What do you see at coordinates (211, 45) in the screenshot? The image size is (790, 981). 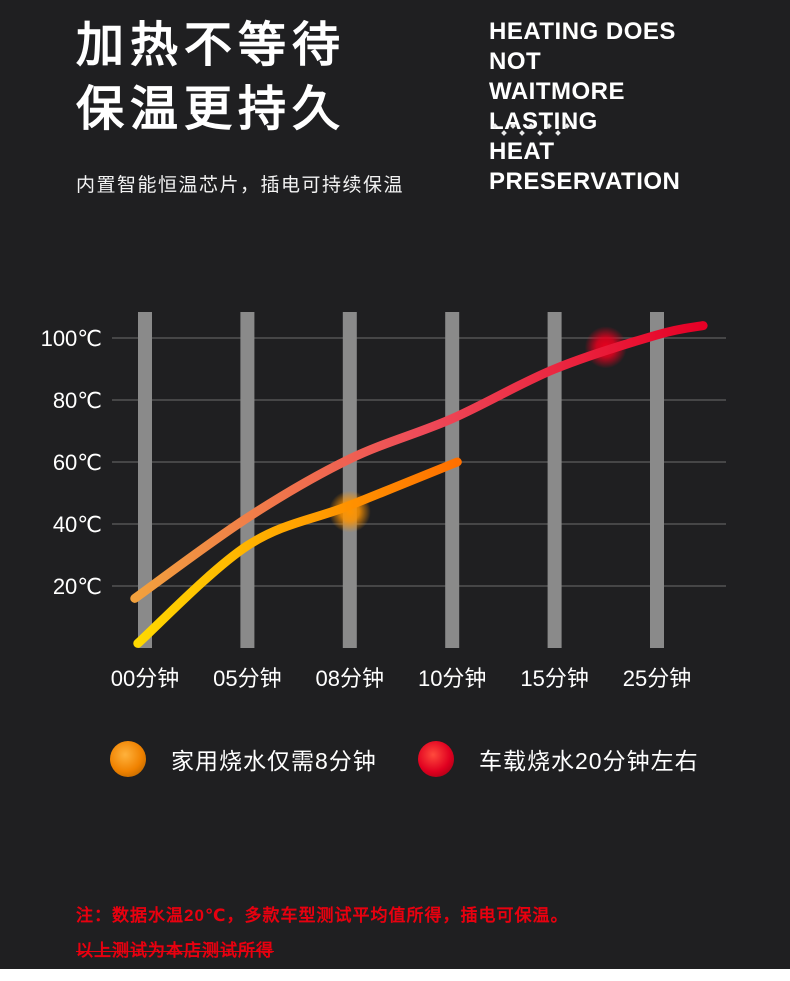 I see `title-line-1: 加热不等待` at bounding box center [211, 45].